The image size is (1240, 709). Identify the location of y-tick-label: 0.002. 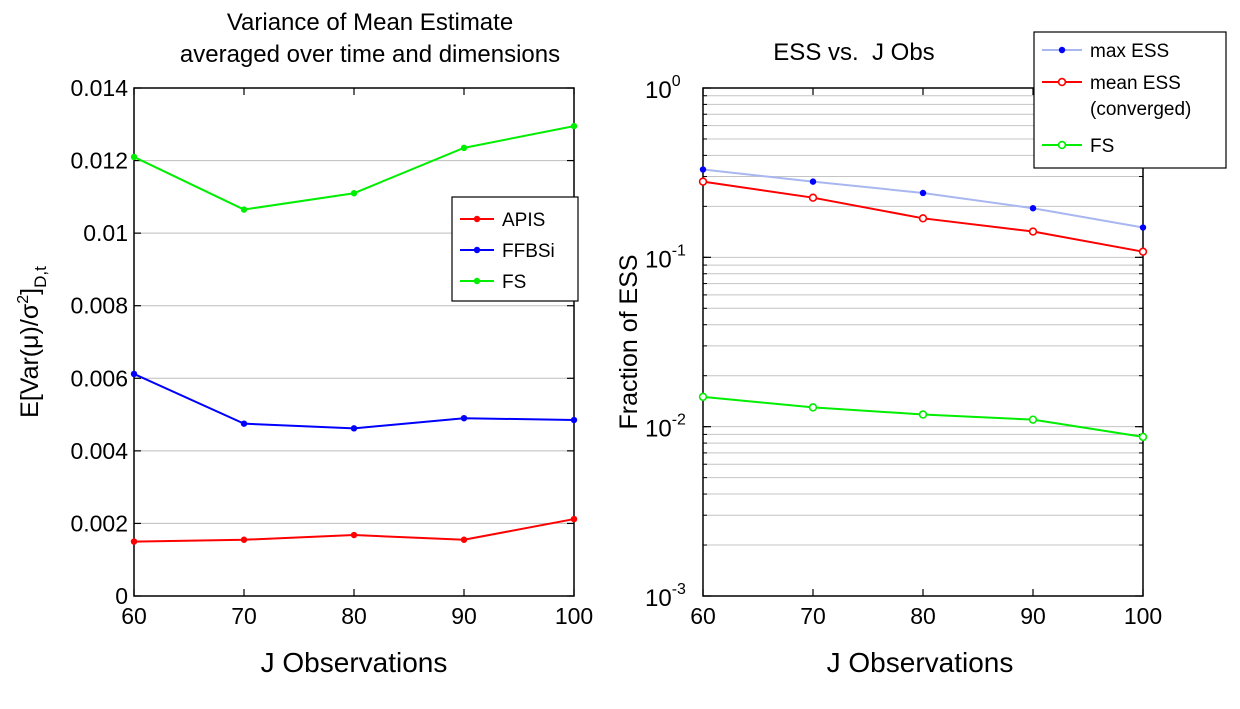
(99, 523).